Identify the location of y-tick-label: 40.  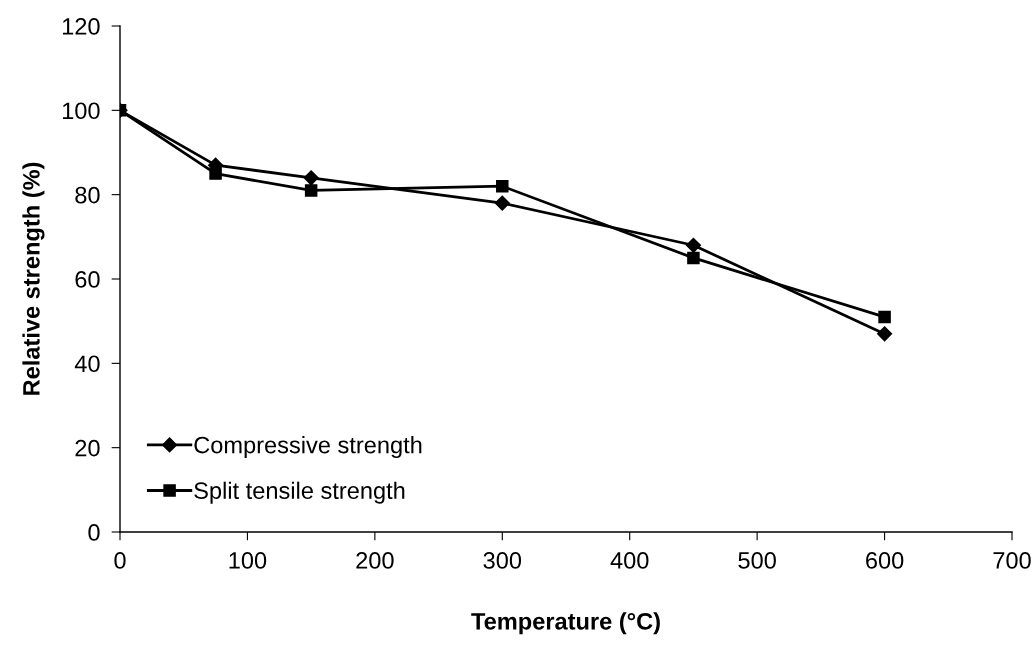
(87, 364).